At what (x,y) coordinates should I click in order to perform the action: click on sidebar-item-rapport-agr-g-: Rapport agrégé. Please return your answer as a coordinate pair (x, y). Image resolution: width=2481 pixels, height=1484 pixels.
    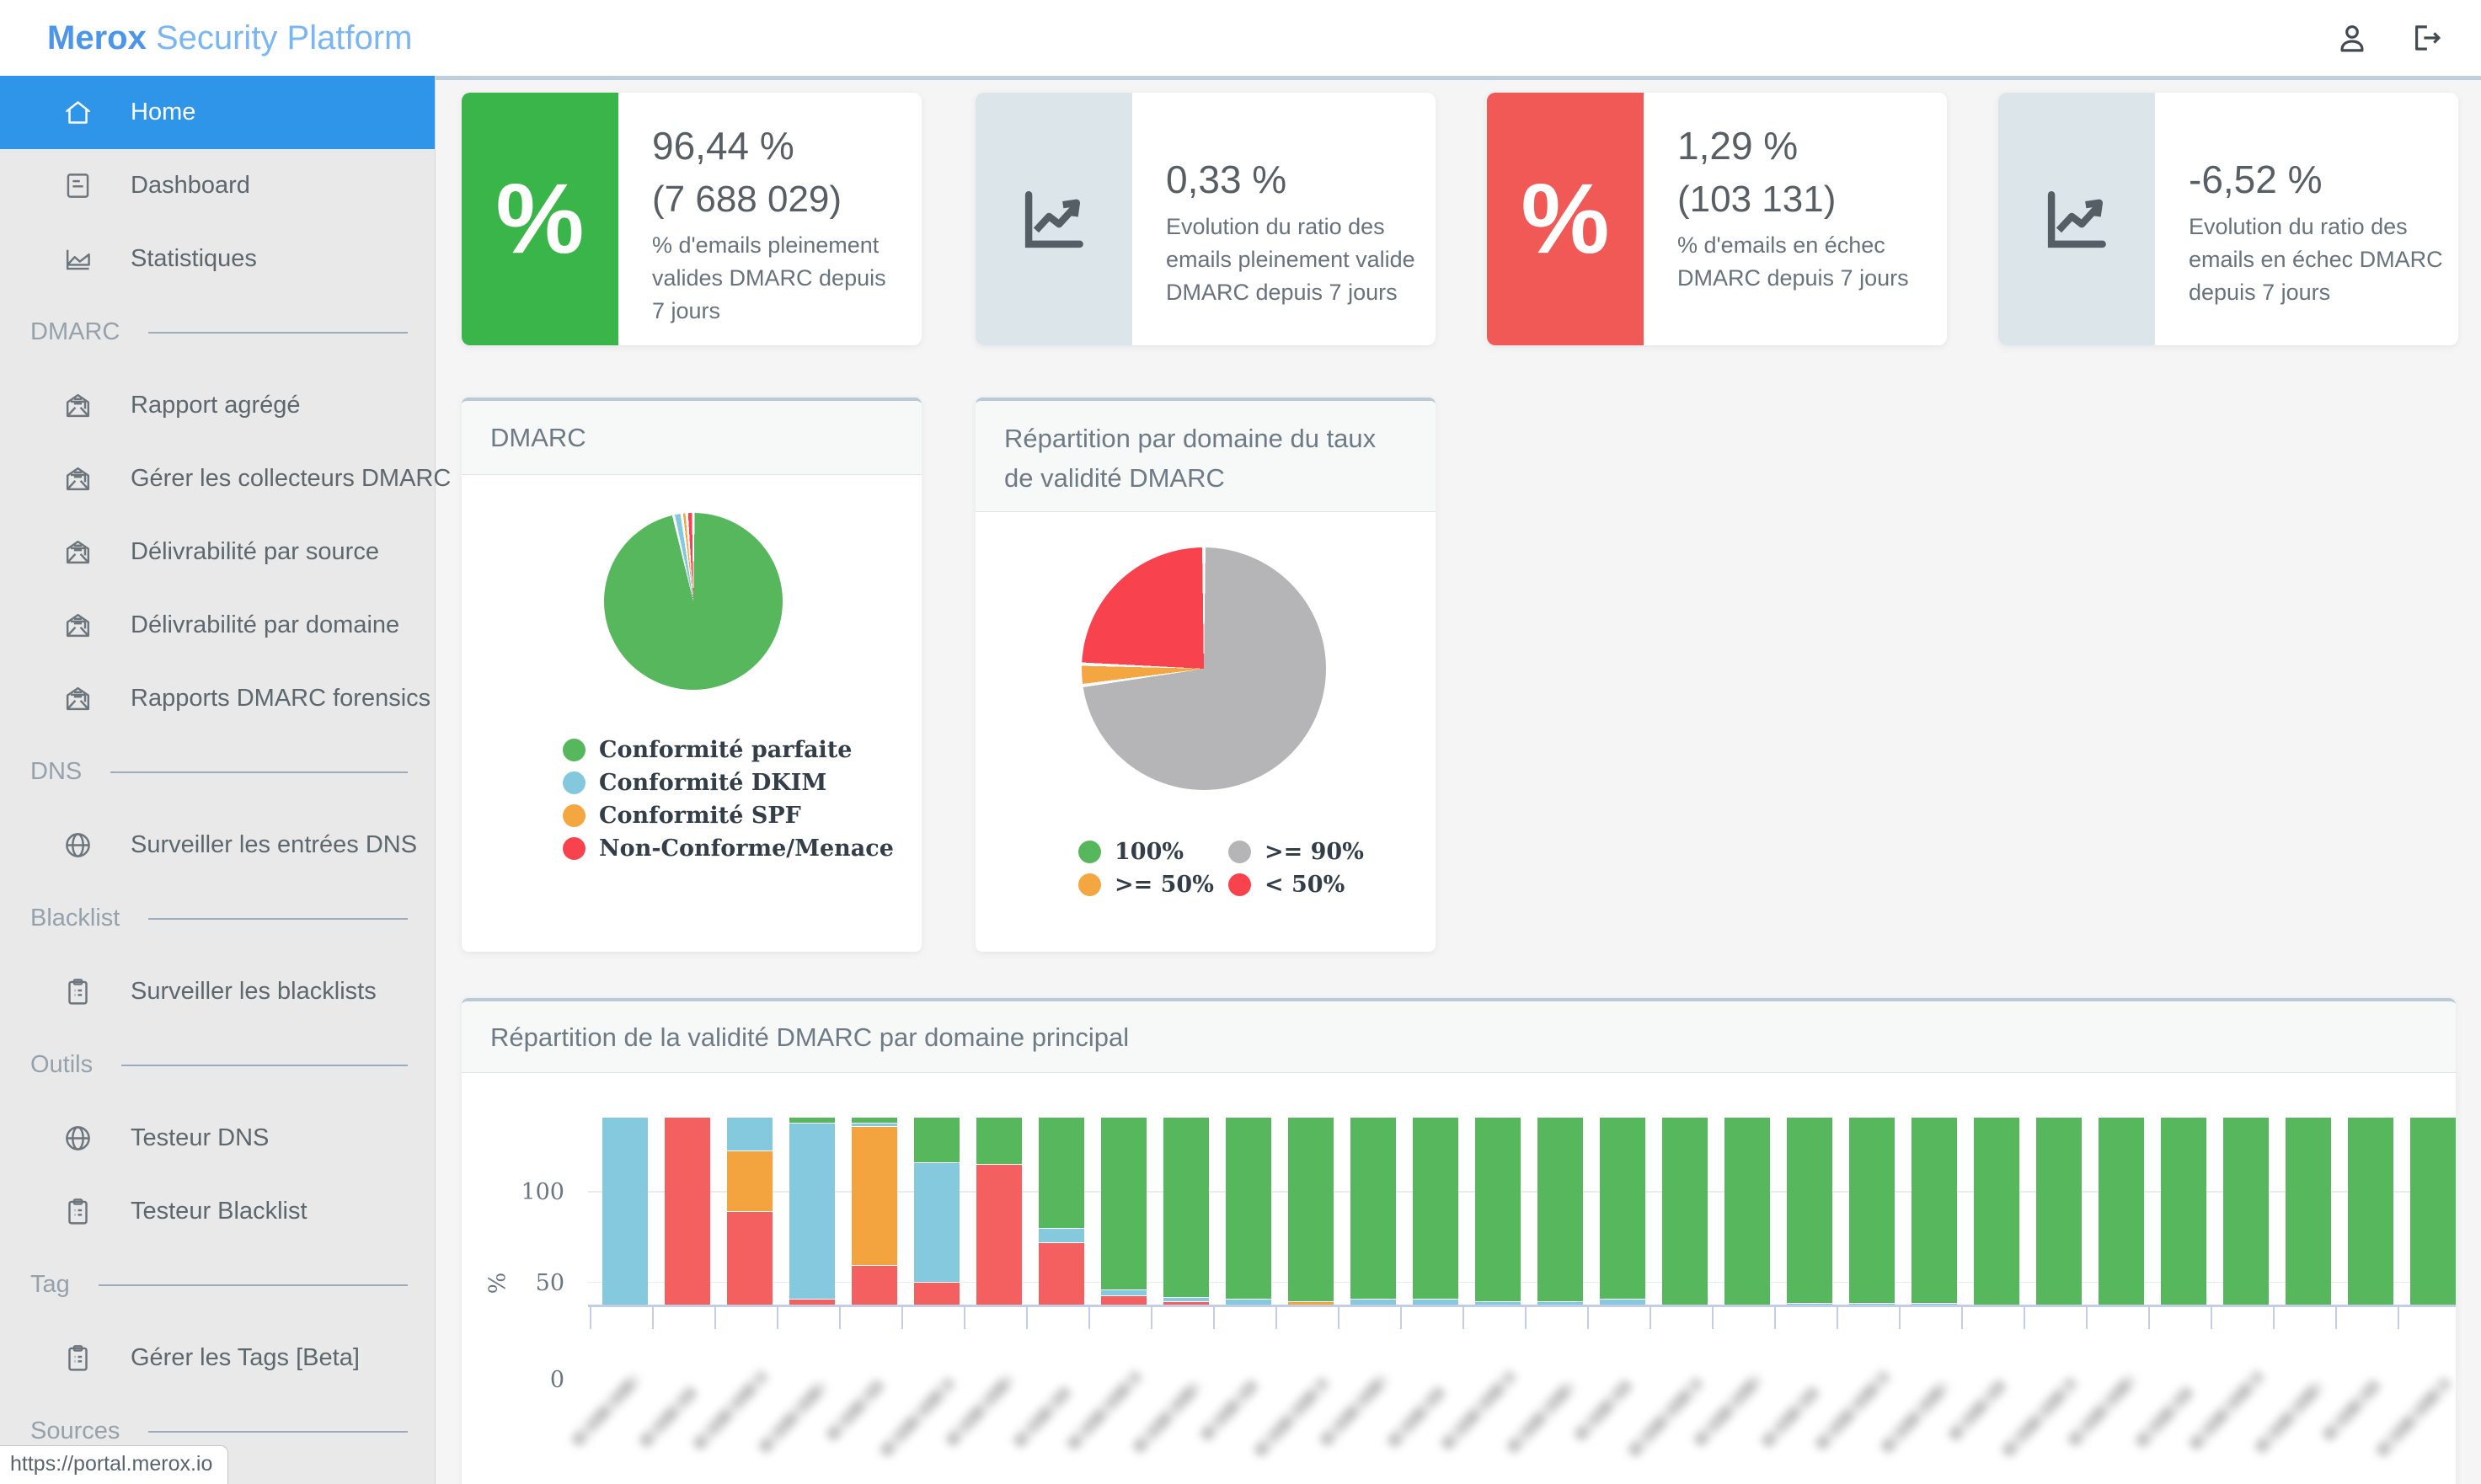
    Looking at the image, I should click on (218, 406).